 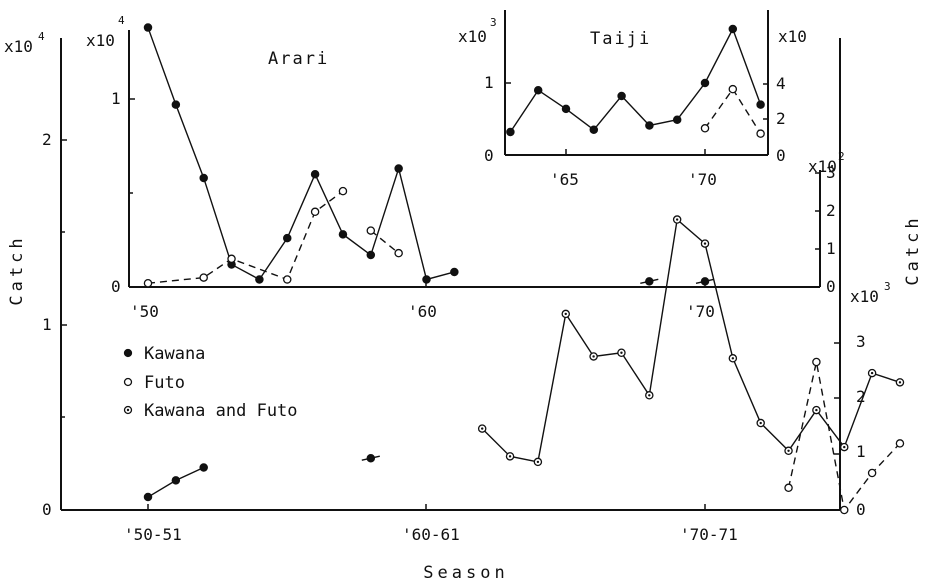 I want to click on main-right-ytick-label: 3, so click(x=861, y=341).